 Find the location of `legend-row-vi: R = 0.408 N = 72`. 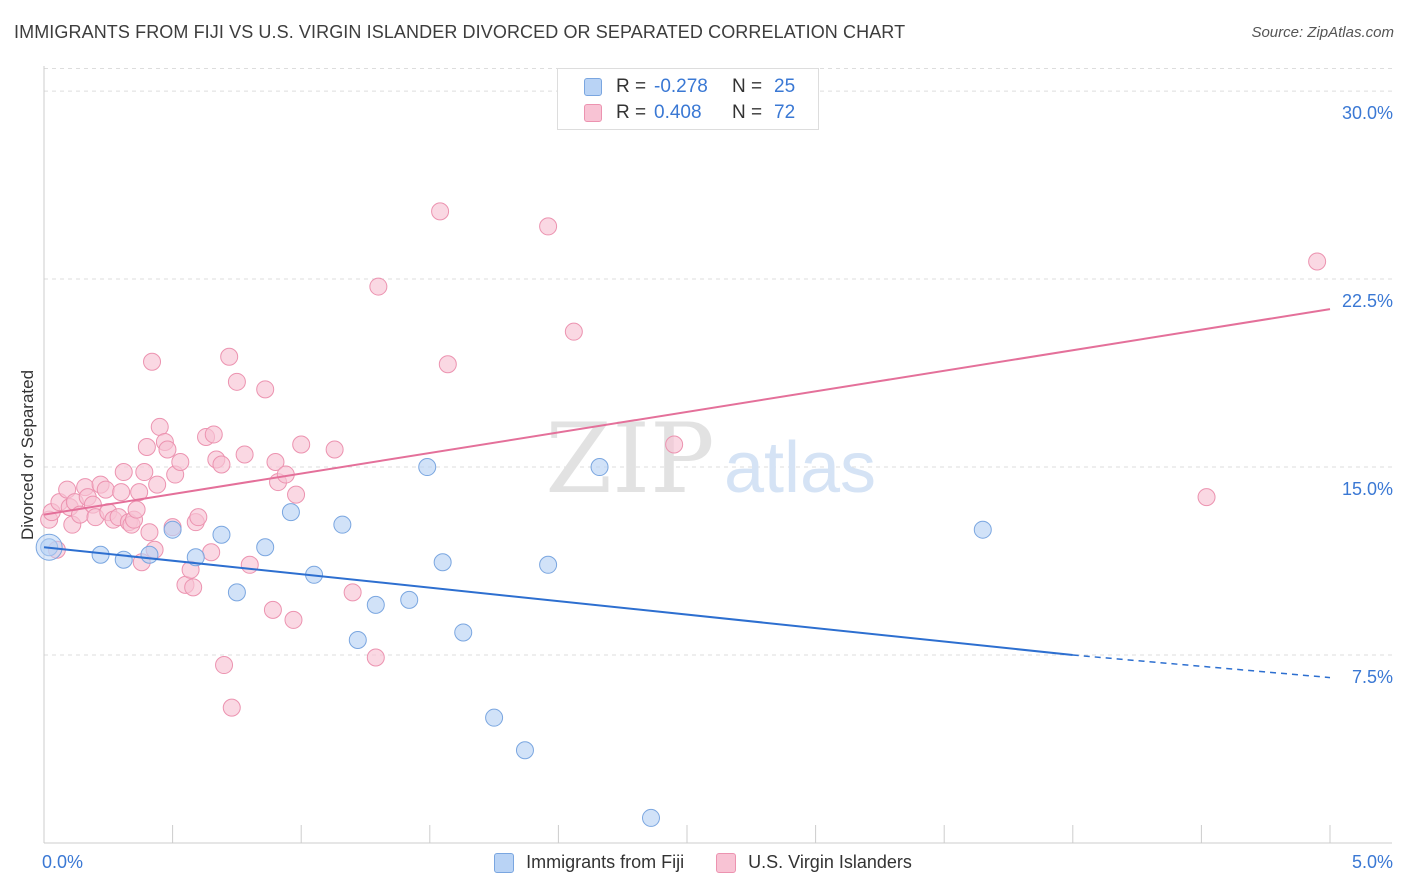

legend-row-vi: R = 0.408 N = 72 is located at coordinates (689, 113).